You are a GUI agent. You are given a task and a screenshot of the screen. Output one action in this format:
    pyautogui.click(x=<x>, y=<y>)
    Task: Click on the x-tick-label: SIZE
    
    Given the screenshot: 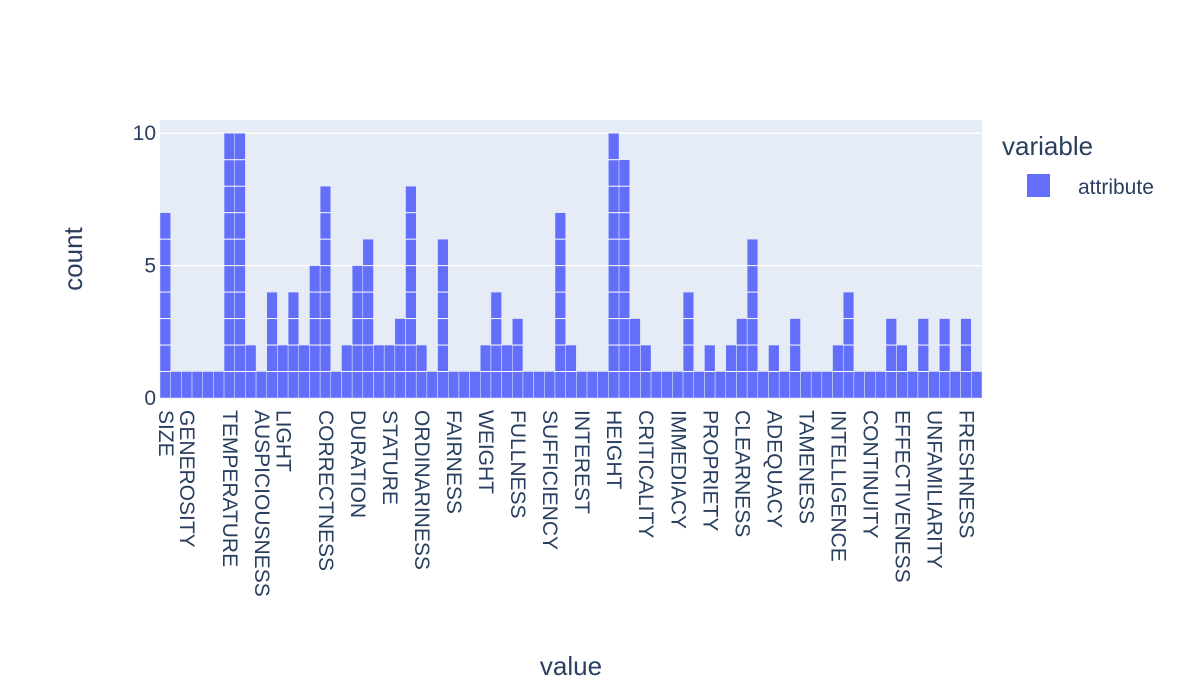 What is the action you would take?
    pyautogui.click(x=165, y=433)
    